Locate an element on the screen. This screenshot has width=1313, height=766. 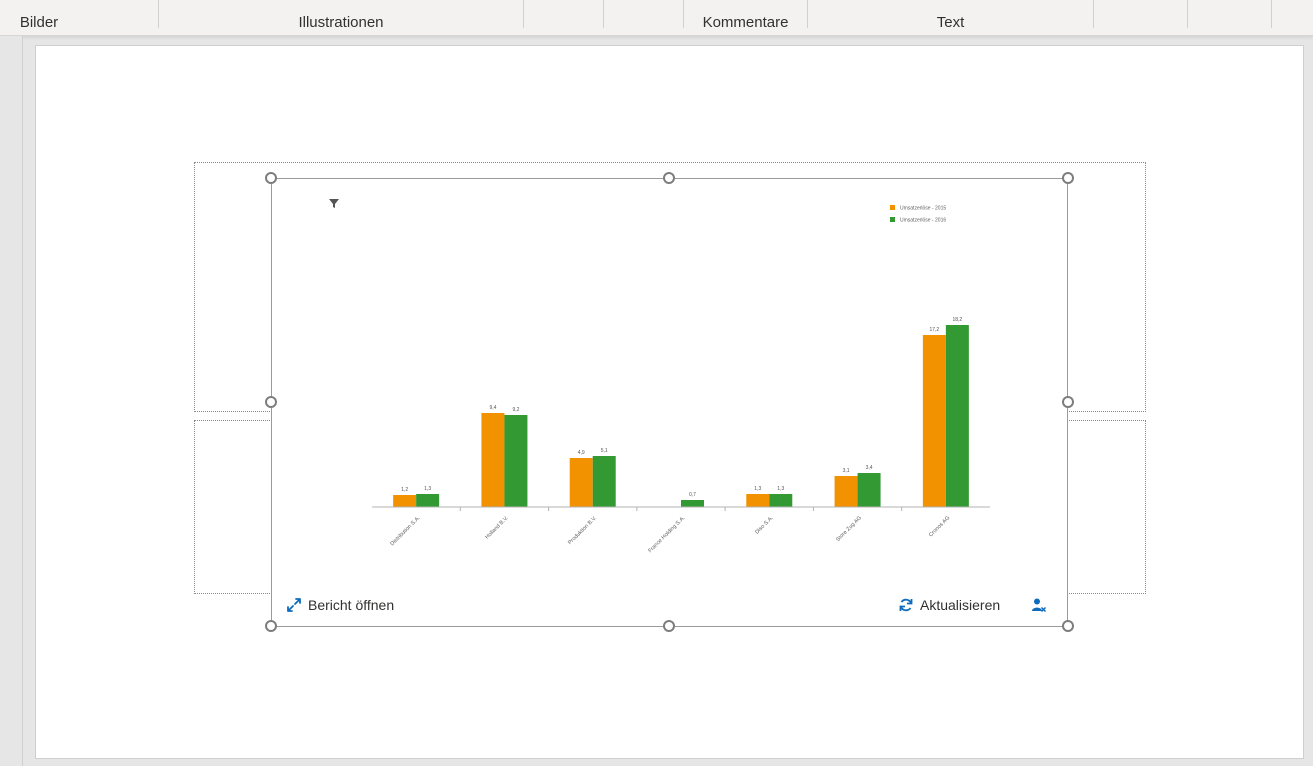
data-label: 3,4 is located at coordinates (869, 468).